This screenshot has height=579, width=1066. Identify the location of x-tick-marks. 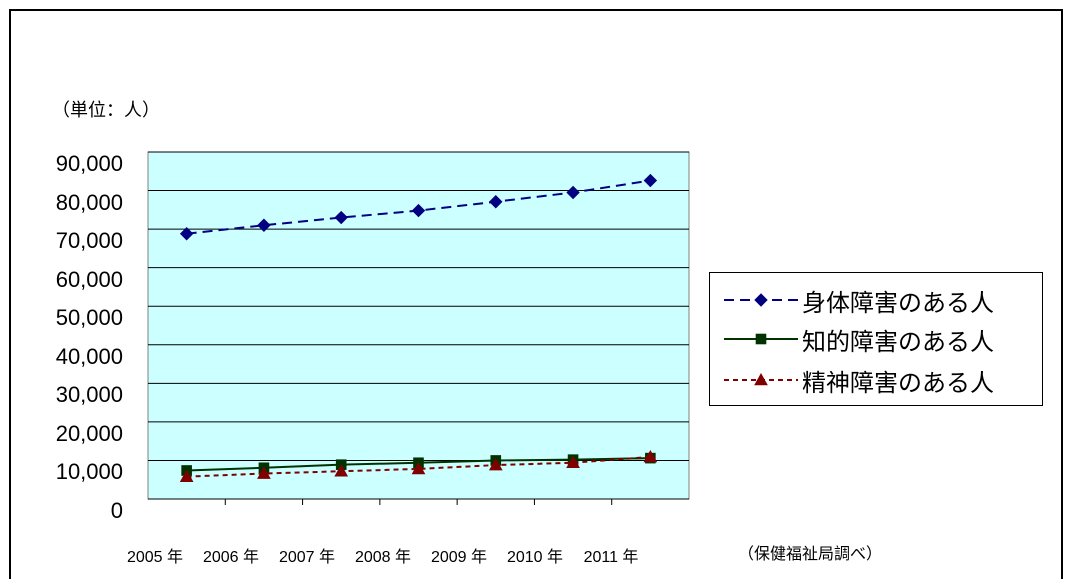
(418, 502).